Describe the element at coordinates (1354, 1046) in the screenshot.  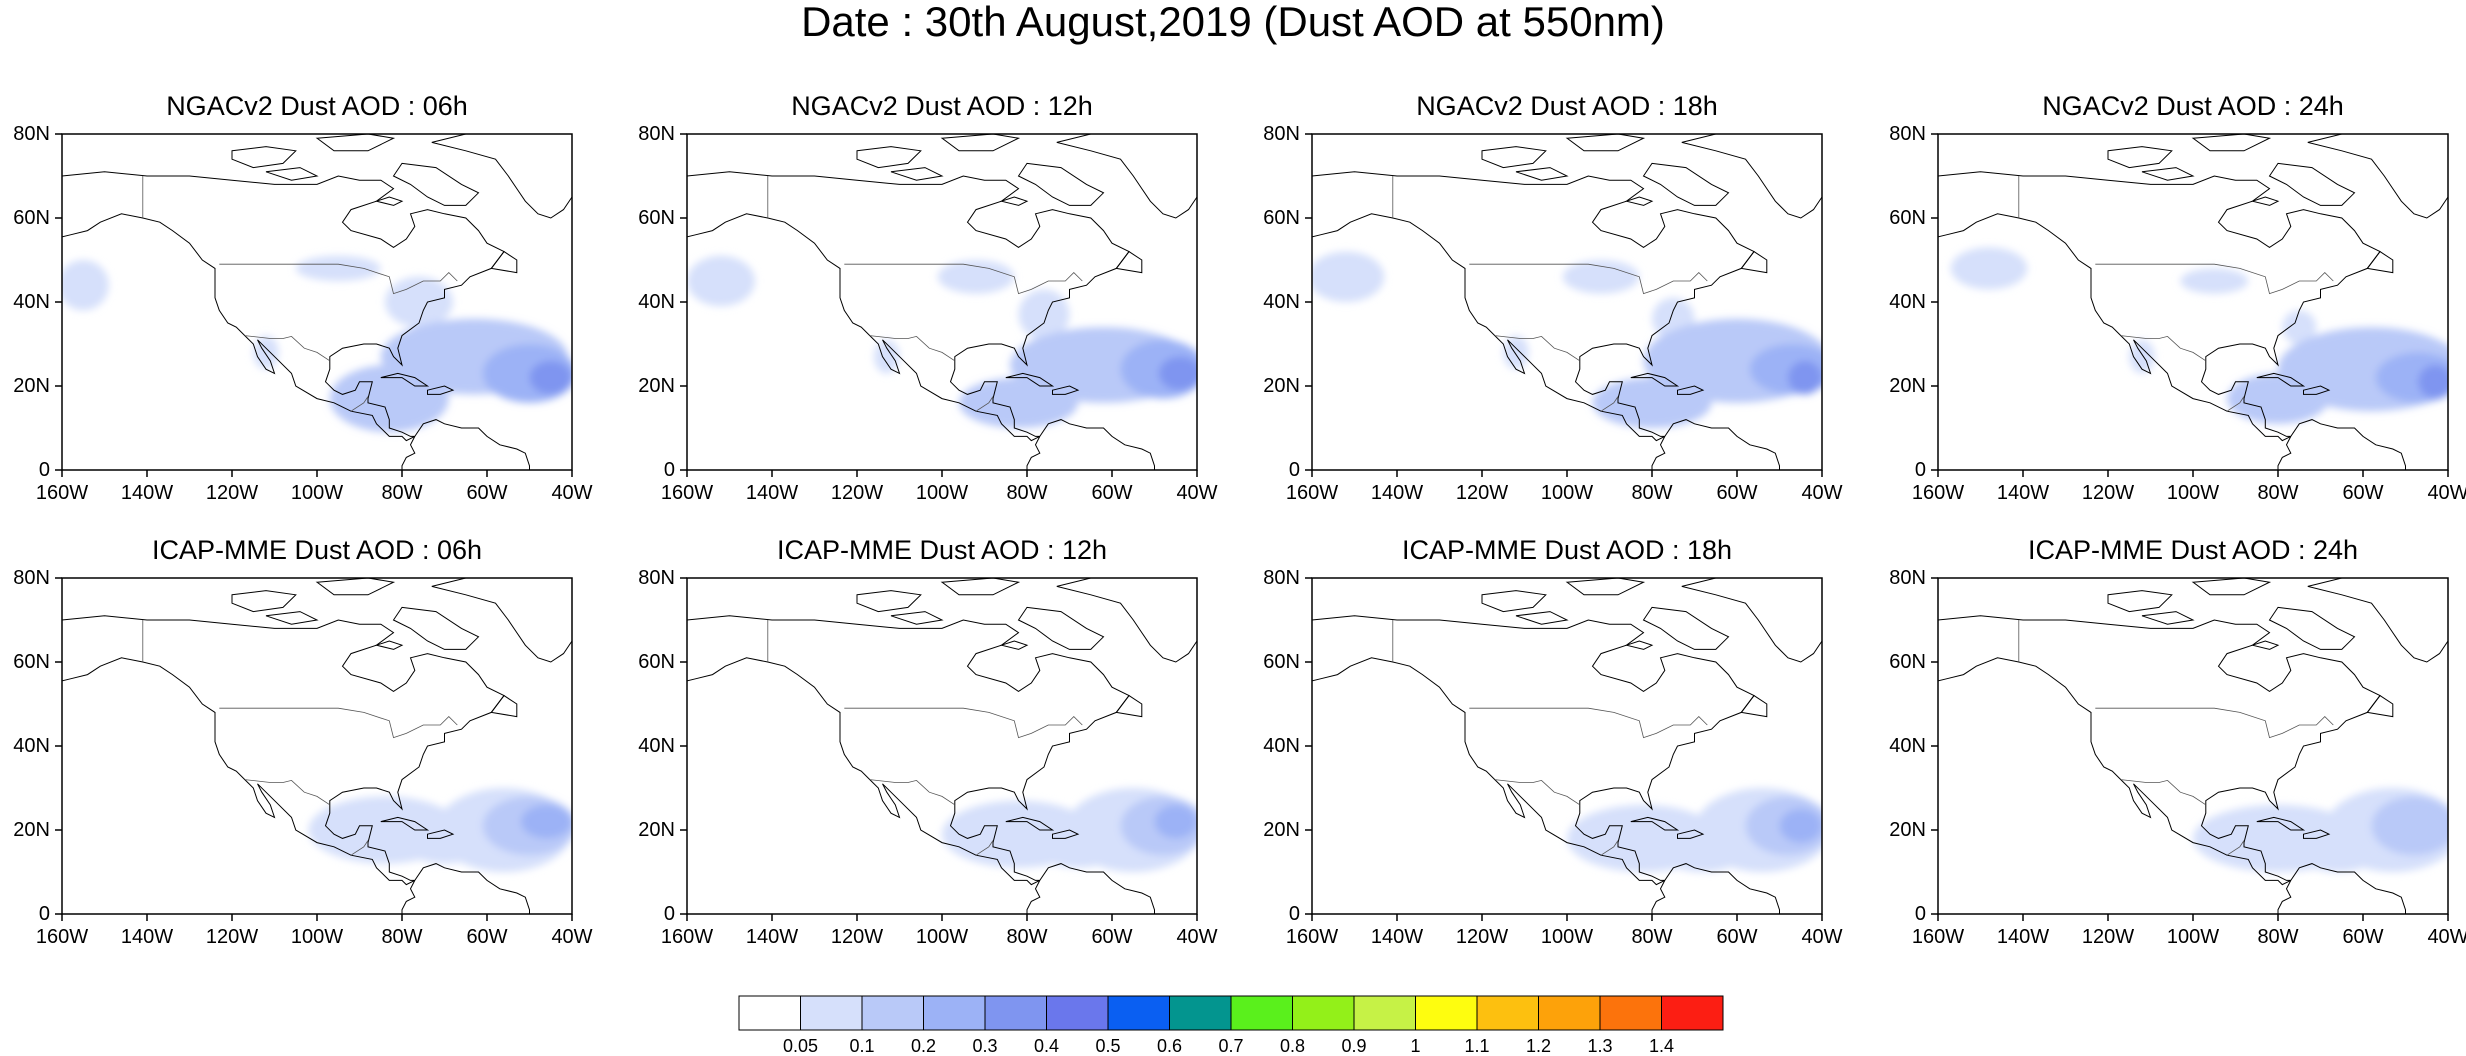
I see `colorbar-label: 0.9` at that location.